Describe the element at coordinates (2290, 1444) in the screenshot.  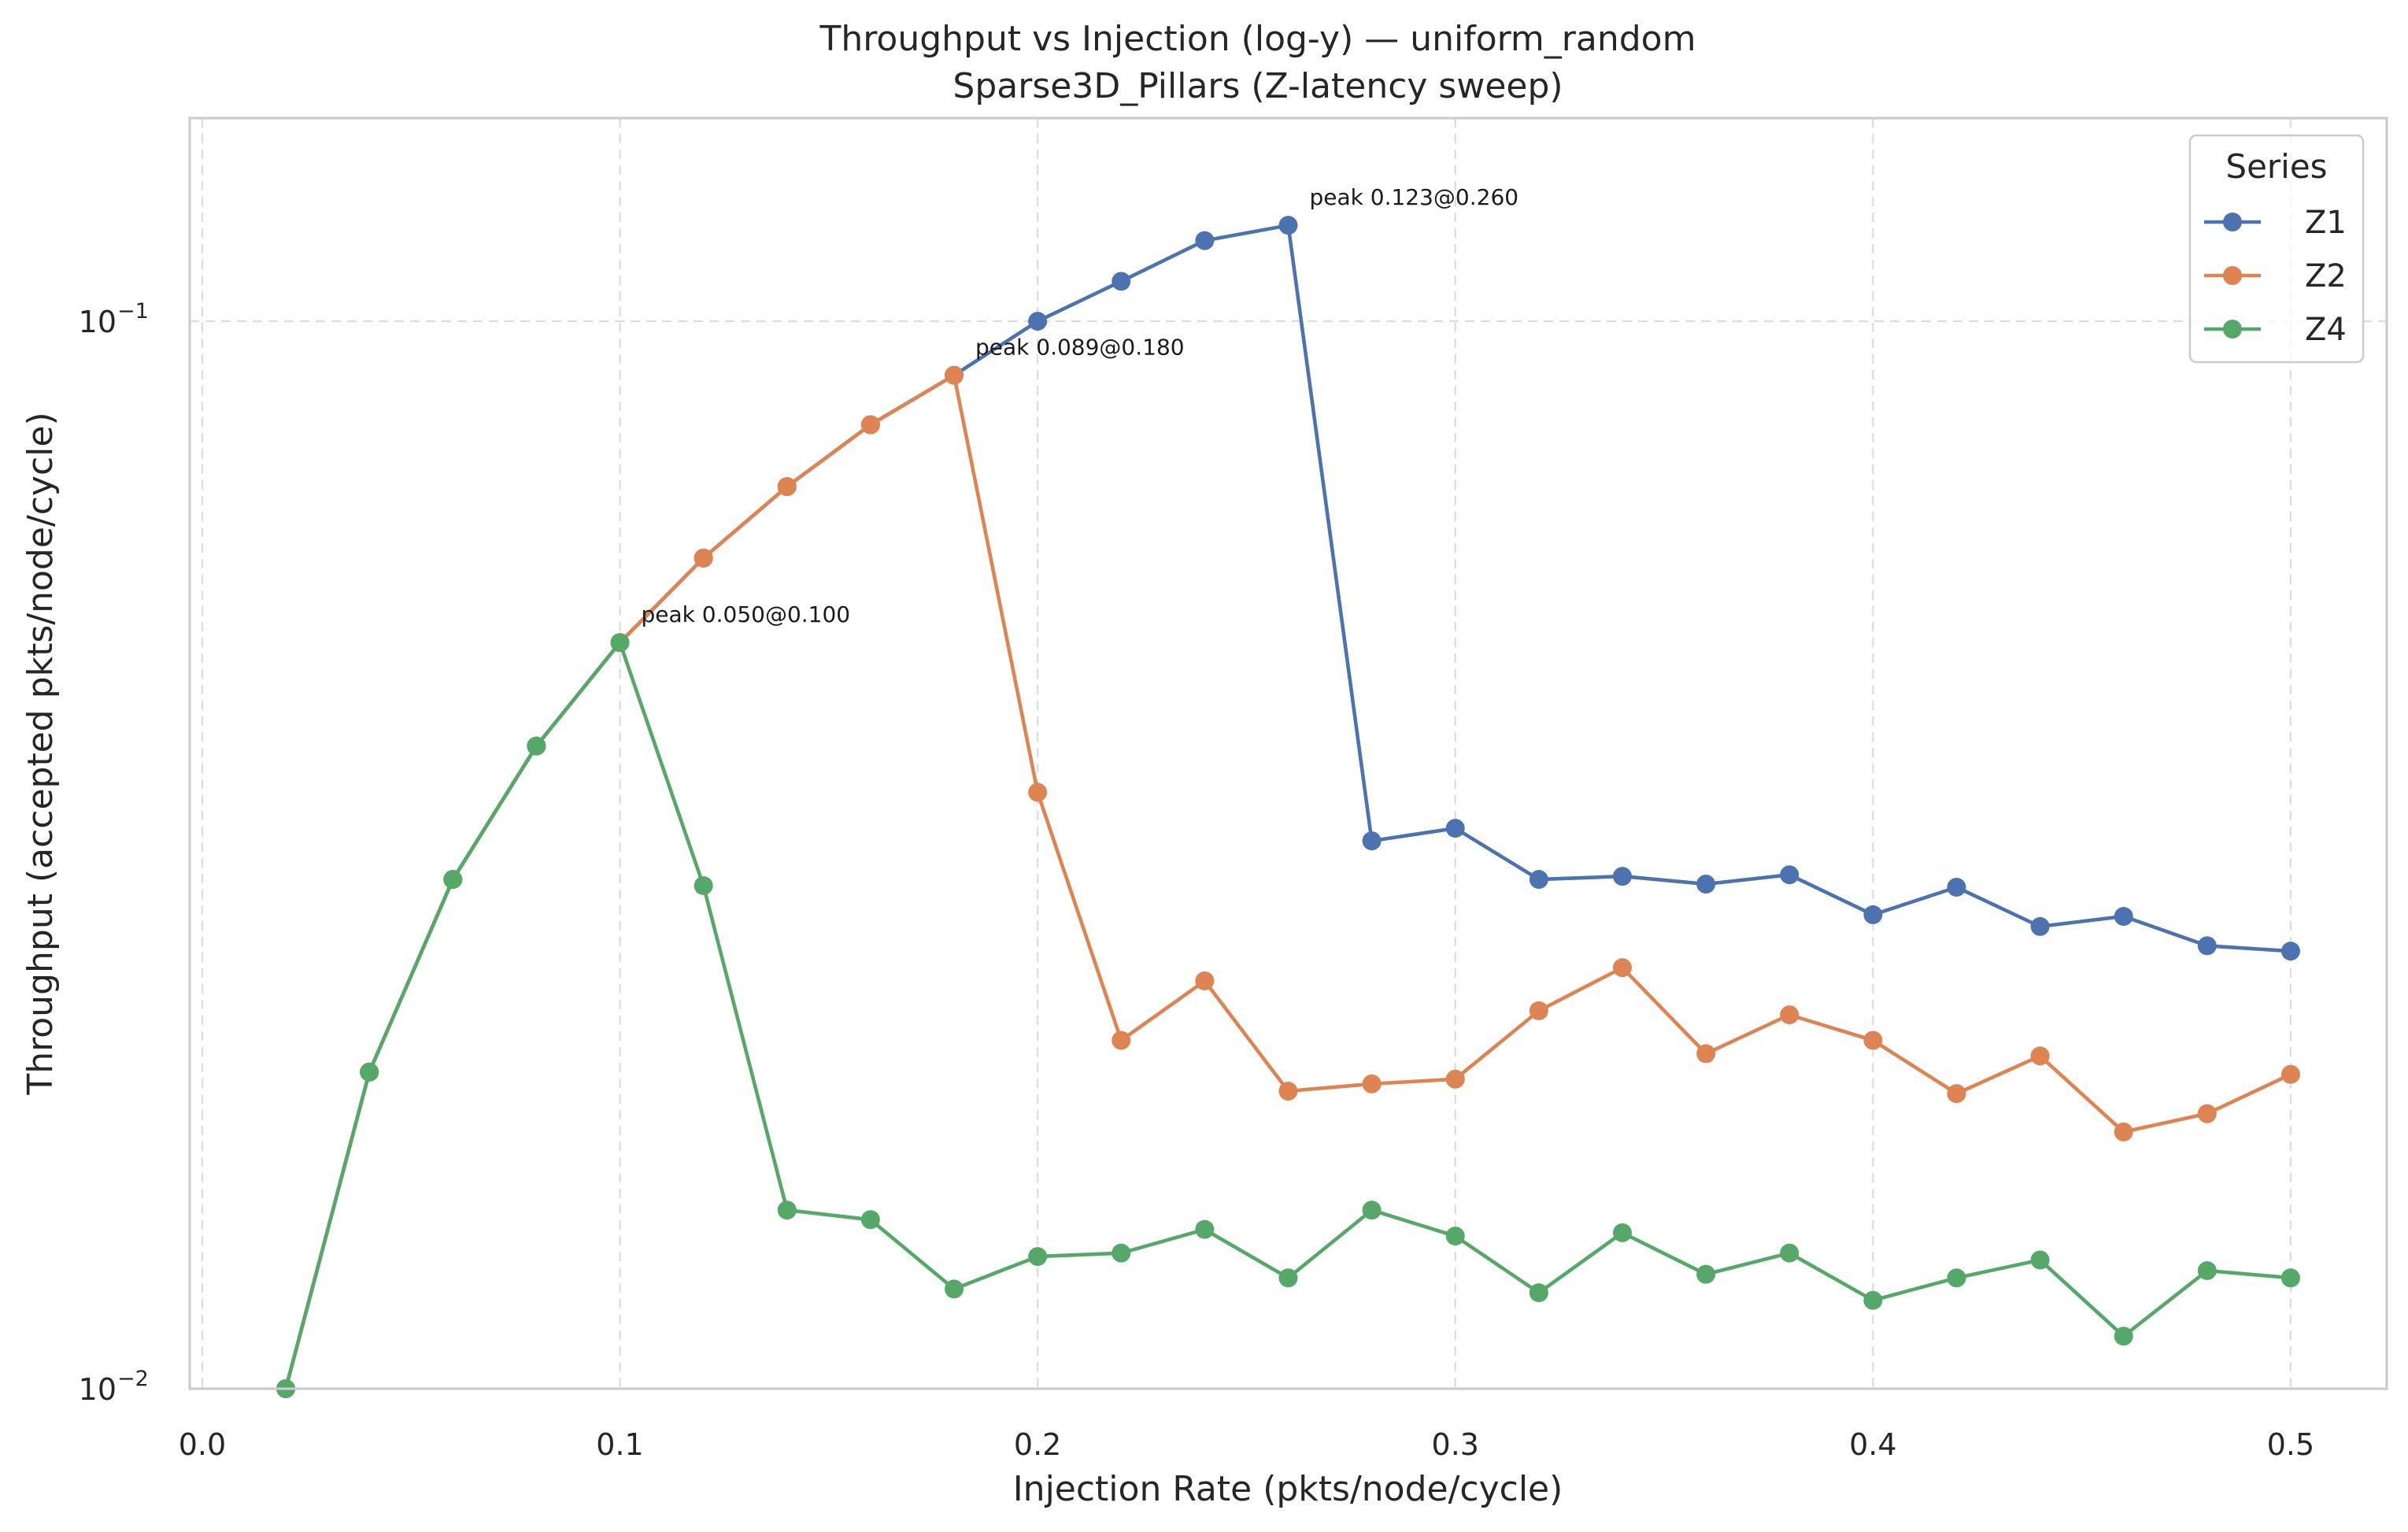
I see `x-tick-label: 0.5` at that location.